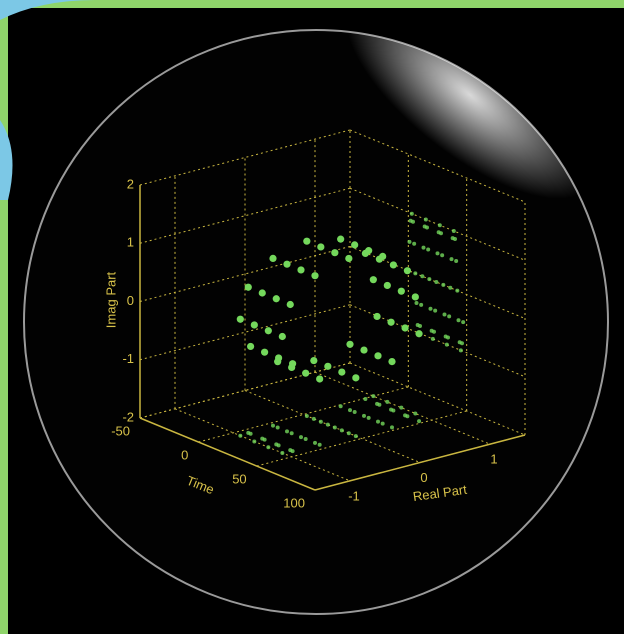 The width and height of the screenshot is (624, 634). I want to click on z-tick-label: 2, so click(130, 183).